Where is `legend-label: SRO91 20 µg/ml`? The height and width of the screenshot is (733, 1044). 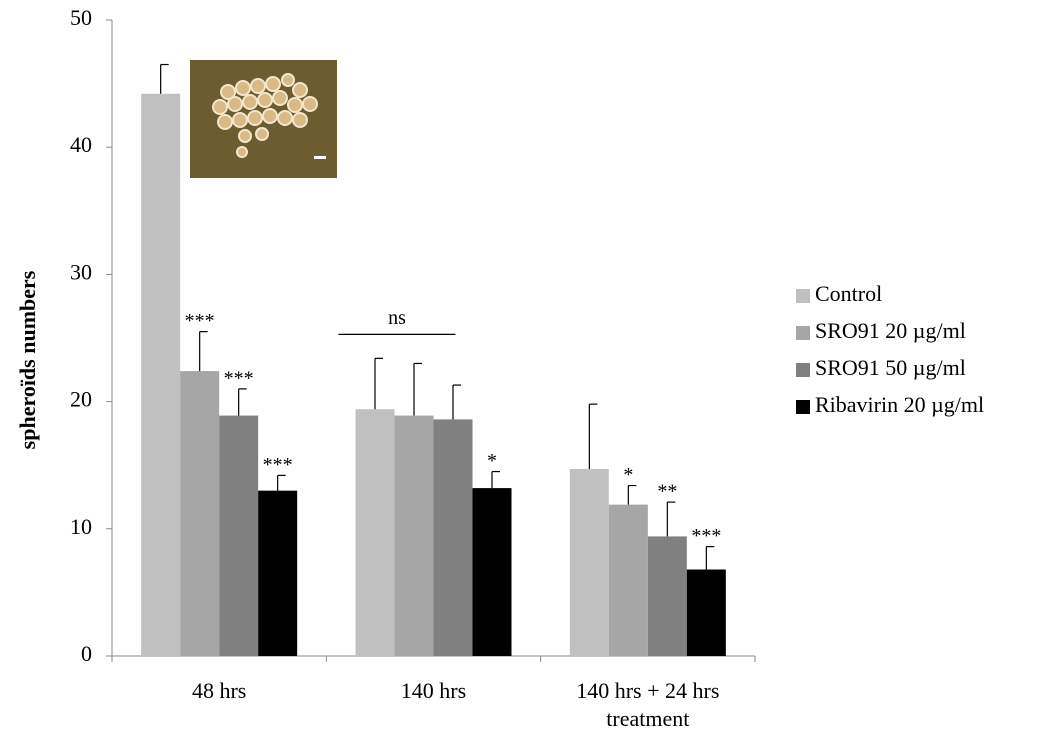
legend-label: SRO91 20 µg/ml is located at coordinates (890, 330).